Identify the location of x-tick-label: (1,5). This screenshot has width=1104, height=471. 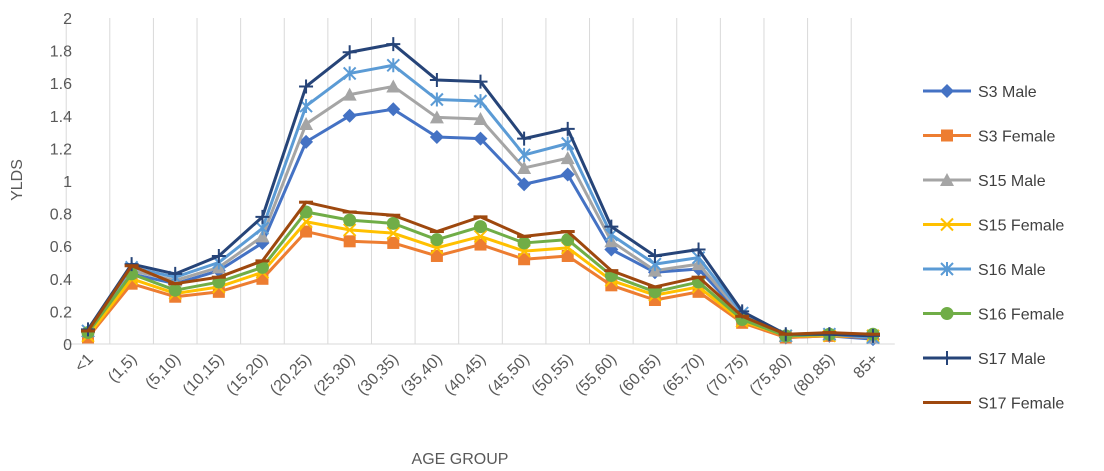
(122, 368).